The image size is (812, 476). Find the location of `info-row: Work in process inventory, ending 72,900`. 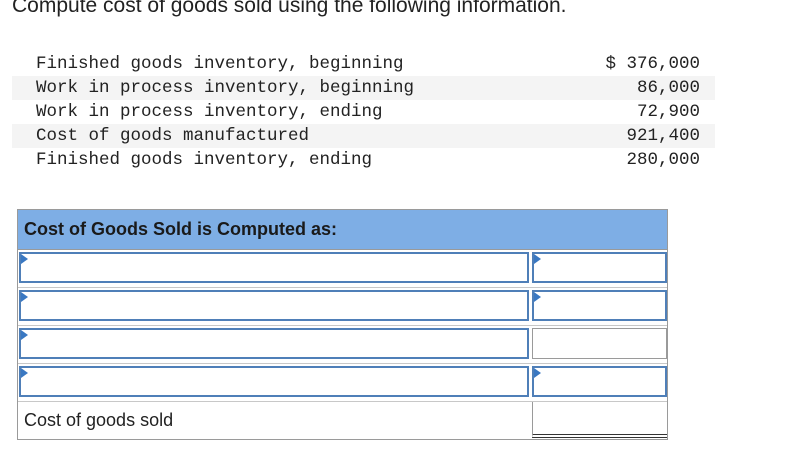

info-row: Work in process inventory, ending 72,900 is located at coordinates (363, 112).